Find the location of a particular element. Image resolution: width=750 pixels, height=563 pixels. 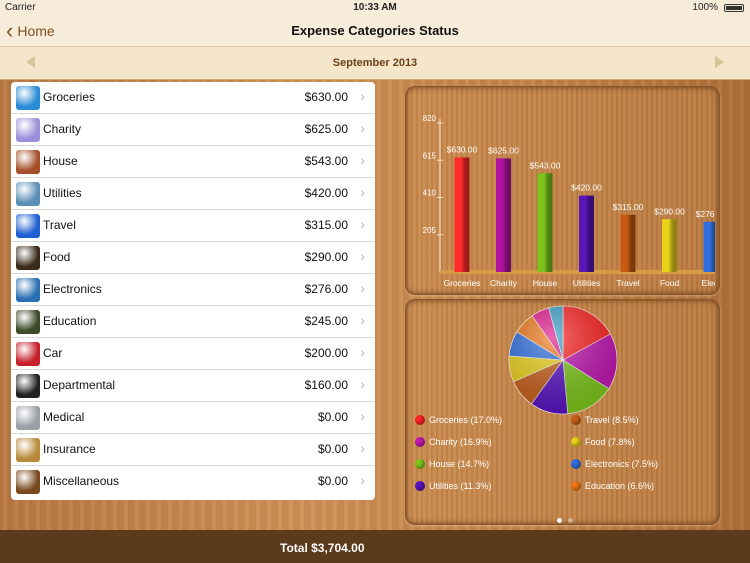

category-amount: $160.00 is located at coordinates (326, 385).